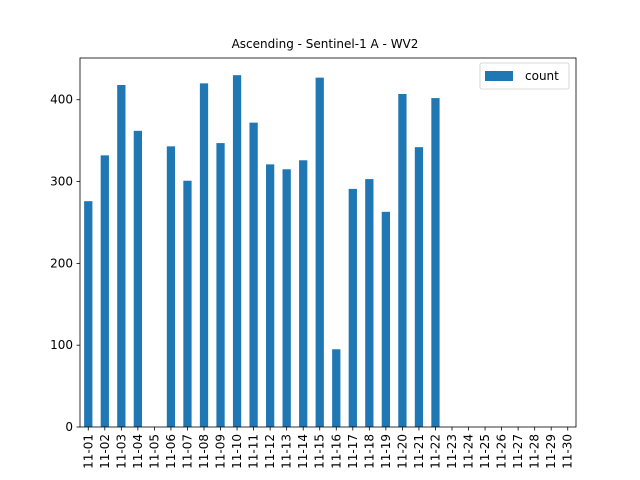  What do you see at coordinates (69, 427) in the screenshot?
I see `y-tick-label: 0` at bounding box center [69, 427].